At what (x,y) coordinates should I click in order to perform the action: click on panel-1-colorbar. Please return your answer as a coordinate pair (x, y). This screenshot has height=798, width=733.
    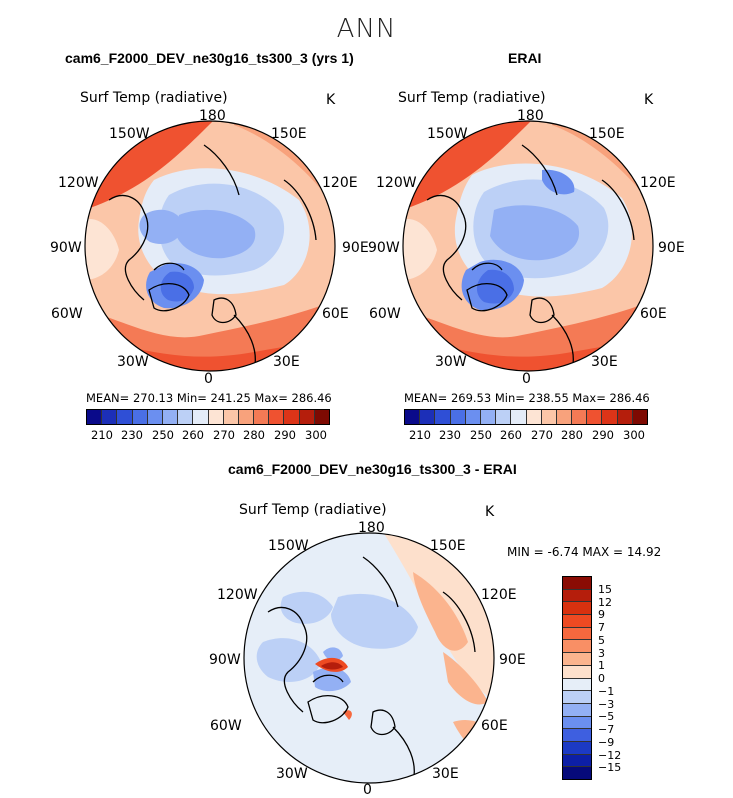
    Looking at the image, I should click on (208, 417).